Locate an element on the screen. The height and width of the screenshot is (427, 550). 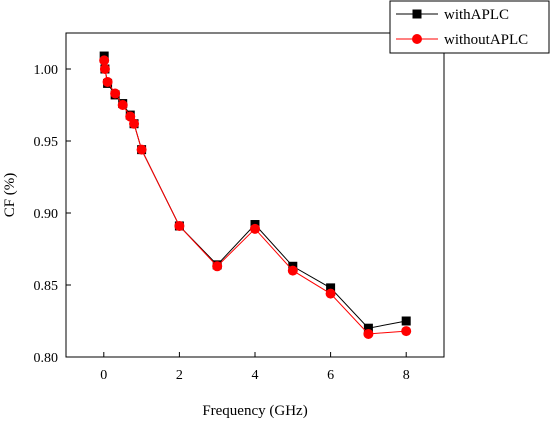
legend-label-withoutaplc: withoutAPLC is located at coordinates (486, 40).